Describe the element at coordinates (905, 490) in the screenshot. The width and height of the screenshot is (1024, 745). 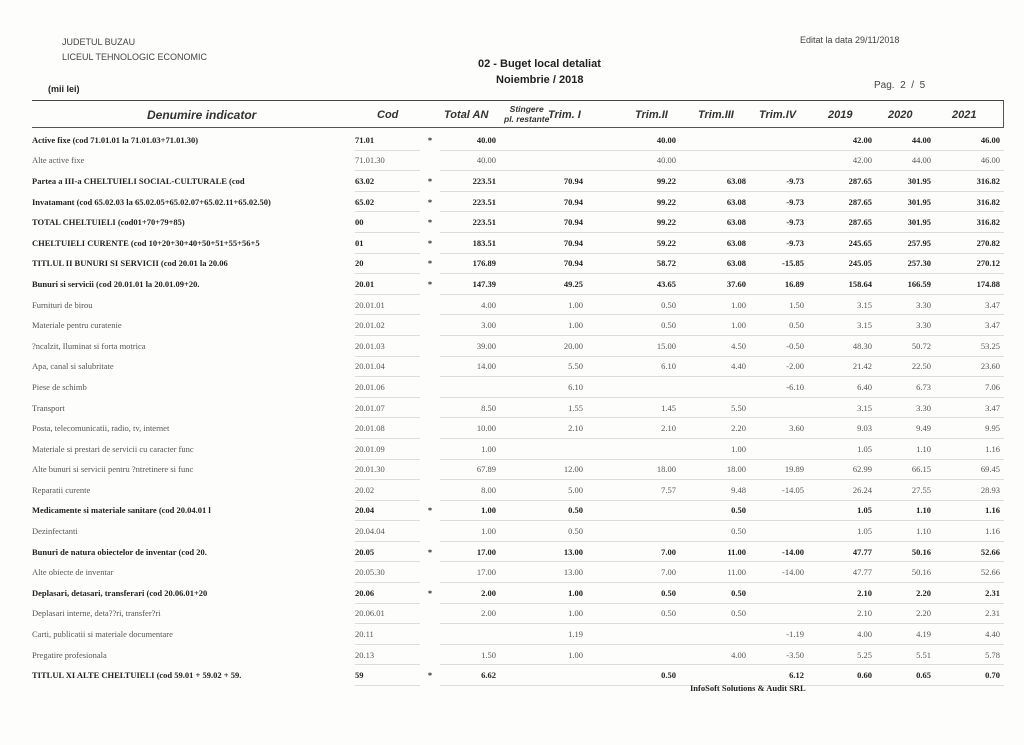
I see `row-2020: 27.55` at that location.